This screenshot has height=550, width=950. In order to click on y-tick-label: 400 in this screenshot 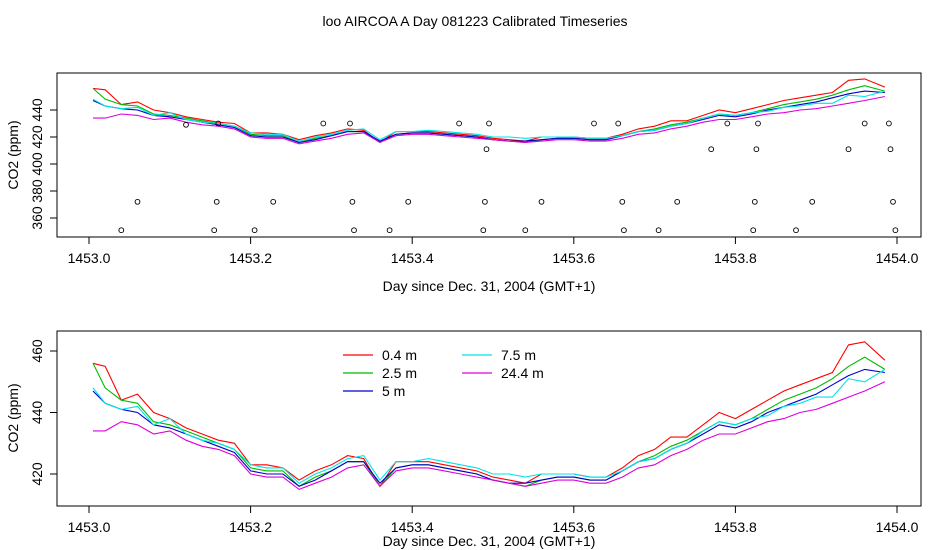, I will do `click(37, 164)`.